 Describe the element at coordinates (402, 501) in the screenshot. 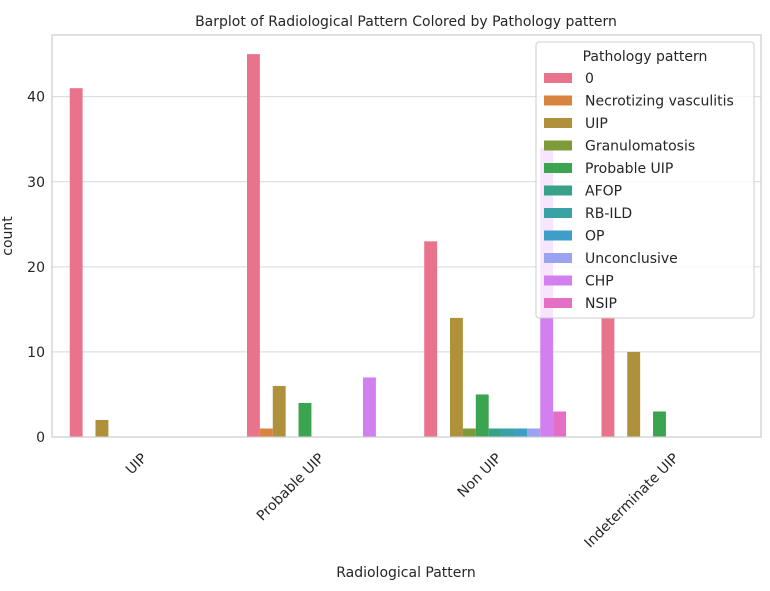

I see `x-axis-ticks: UIP Probable UIP Non UIP Indeterminate UIP` at that location.